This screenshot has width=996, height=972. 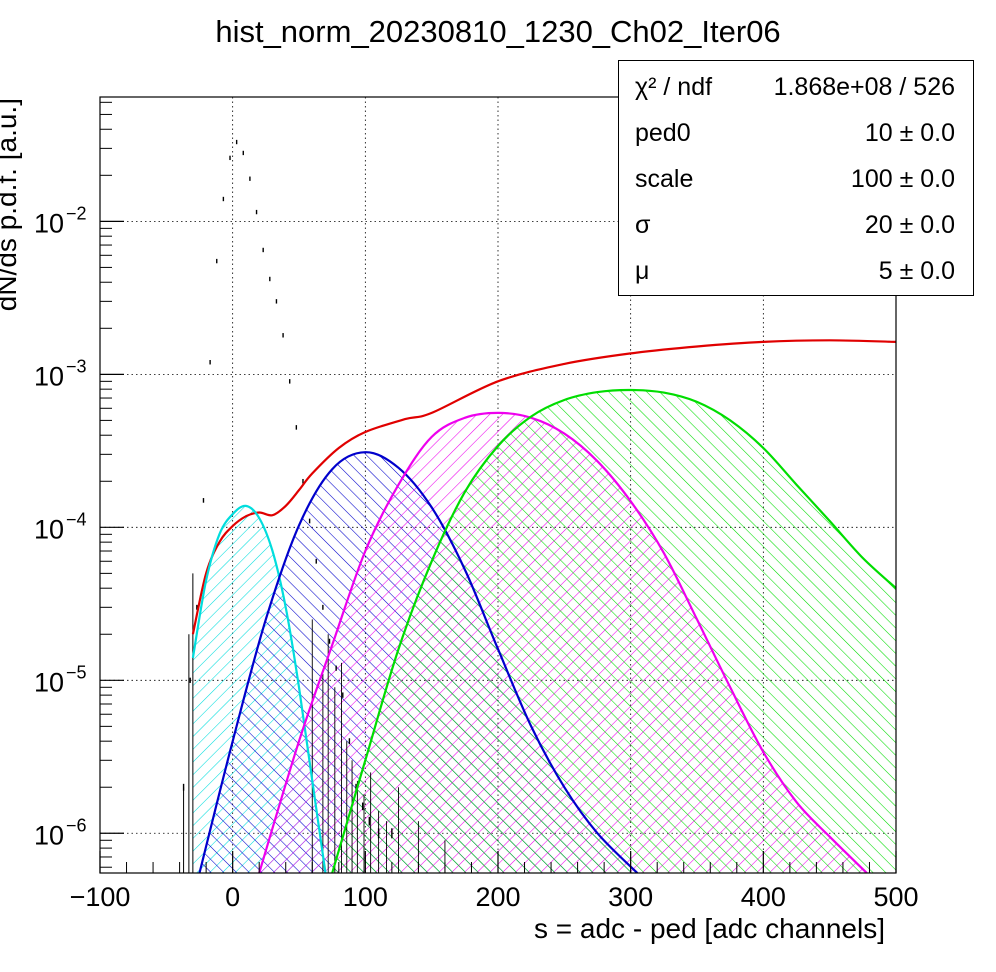 What do you see at coordinates (232, 897) in the screenshot?
I see `x-tick-label: 0` at bounding box center [232, 897].